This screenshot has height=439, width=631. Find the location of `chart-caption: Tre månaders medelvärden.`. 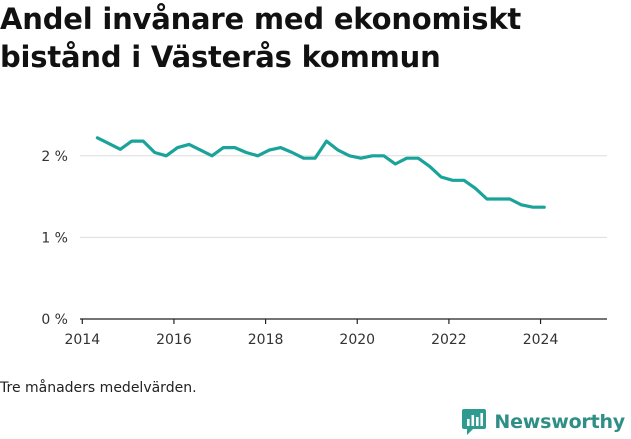

chart-caption: Tre månaders medelvärden. is located at coordinates (98, 388).